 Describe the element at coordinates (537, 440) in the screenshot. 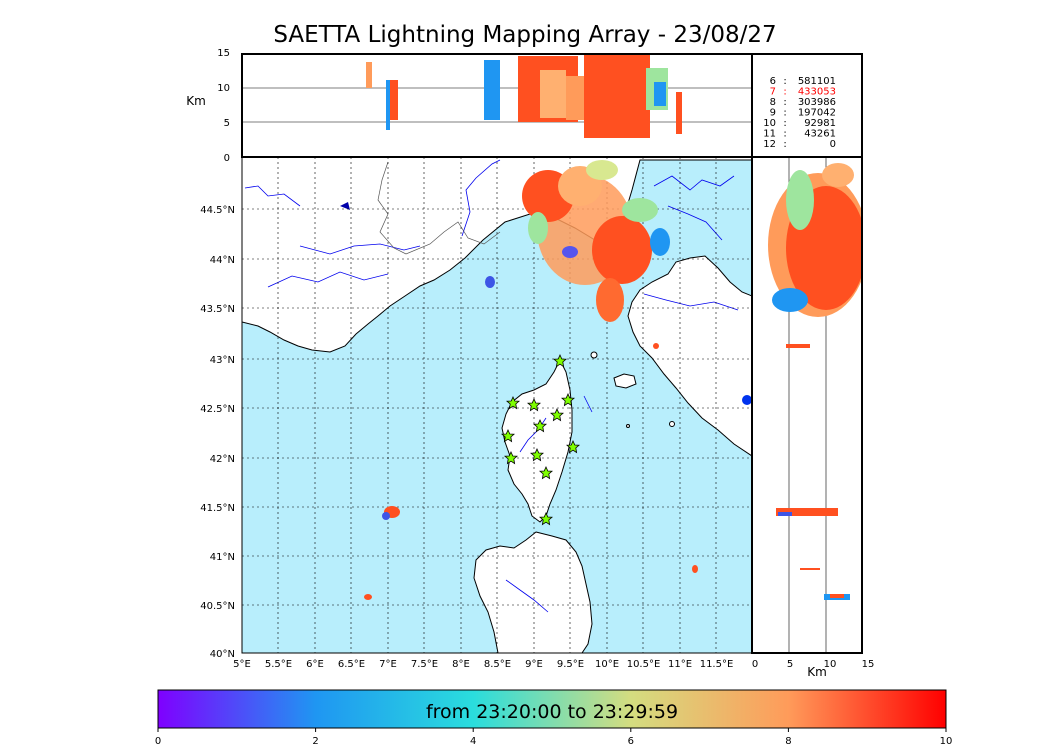

I see `corsica-island` at that location.